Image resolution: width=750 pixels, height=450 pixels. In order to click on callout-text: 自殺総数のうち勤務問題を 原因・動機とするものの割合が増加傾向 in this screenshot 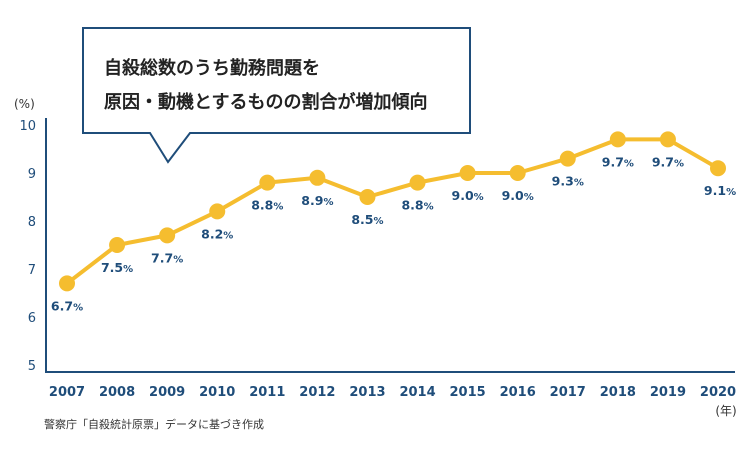, I will do `click(284, 86)`.